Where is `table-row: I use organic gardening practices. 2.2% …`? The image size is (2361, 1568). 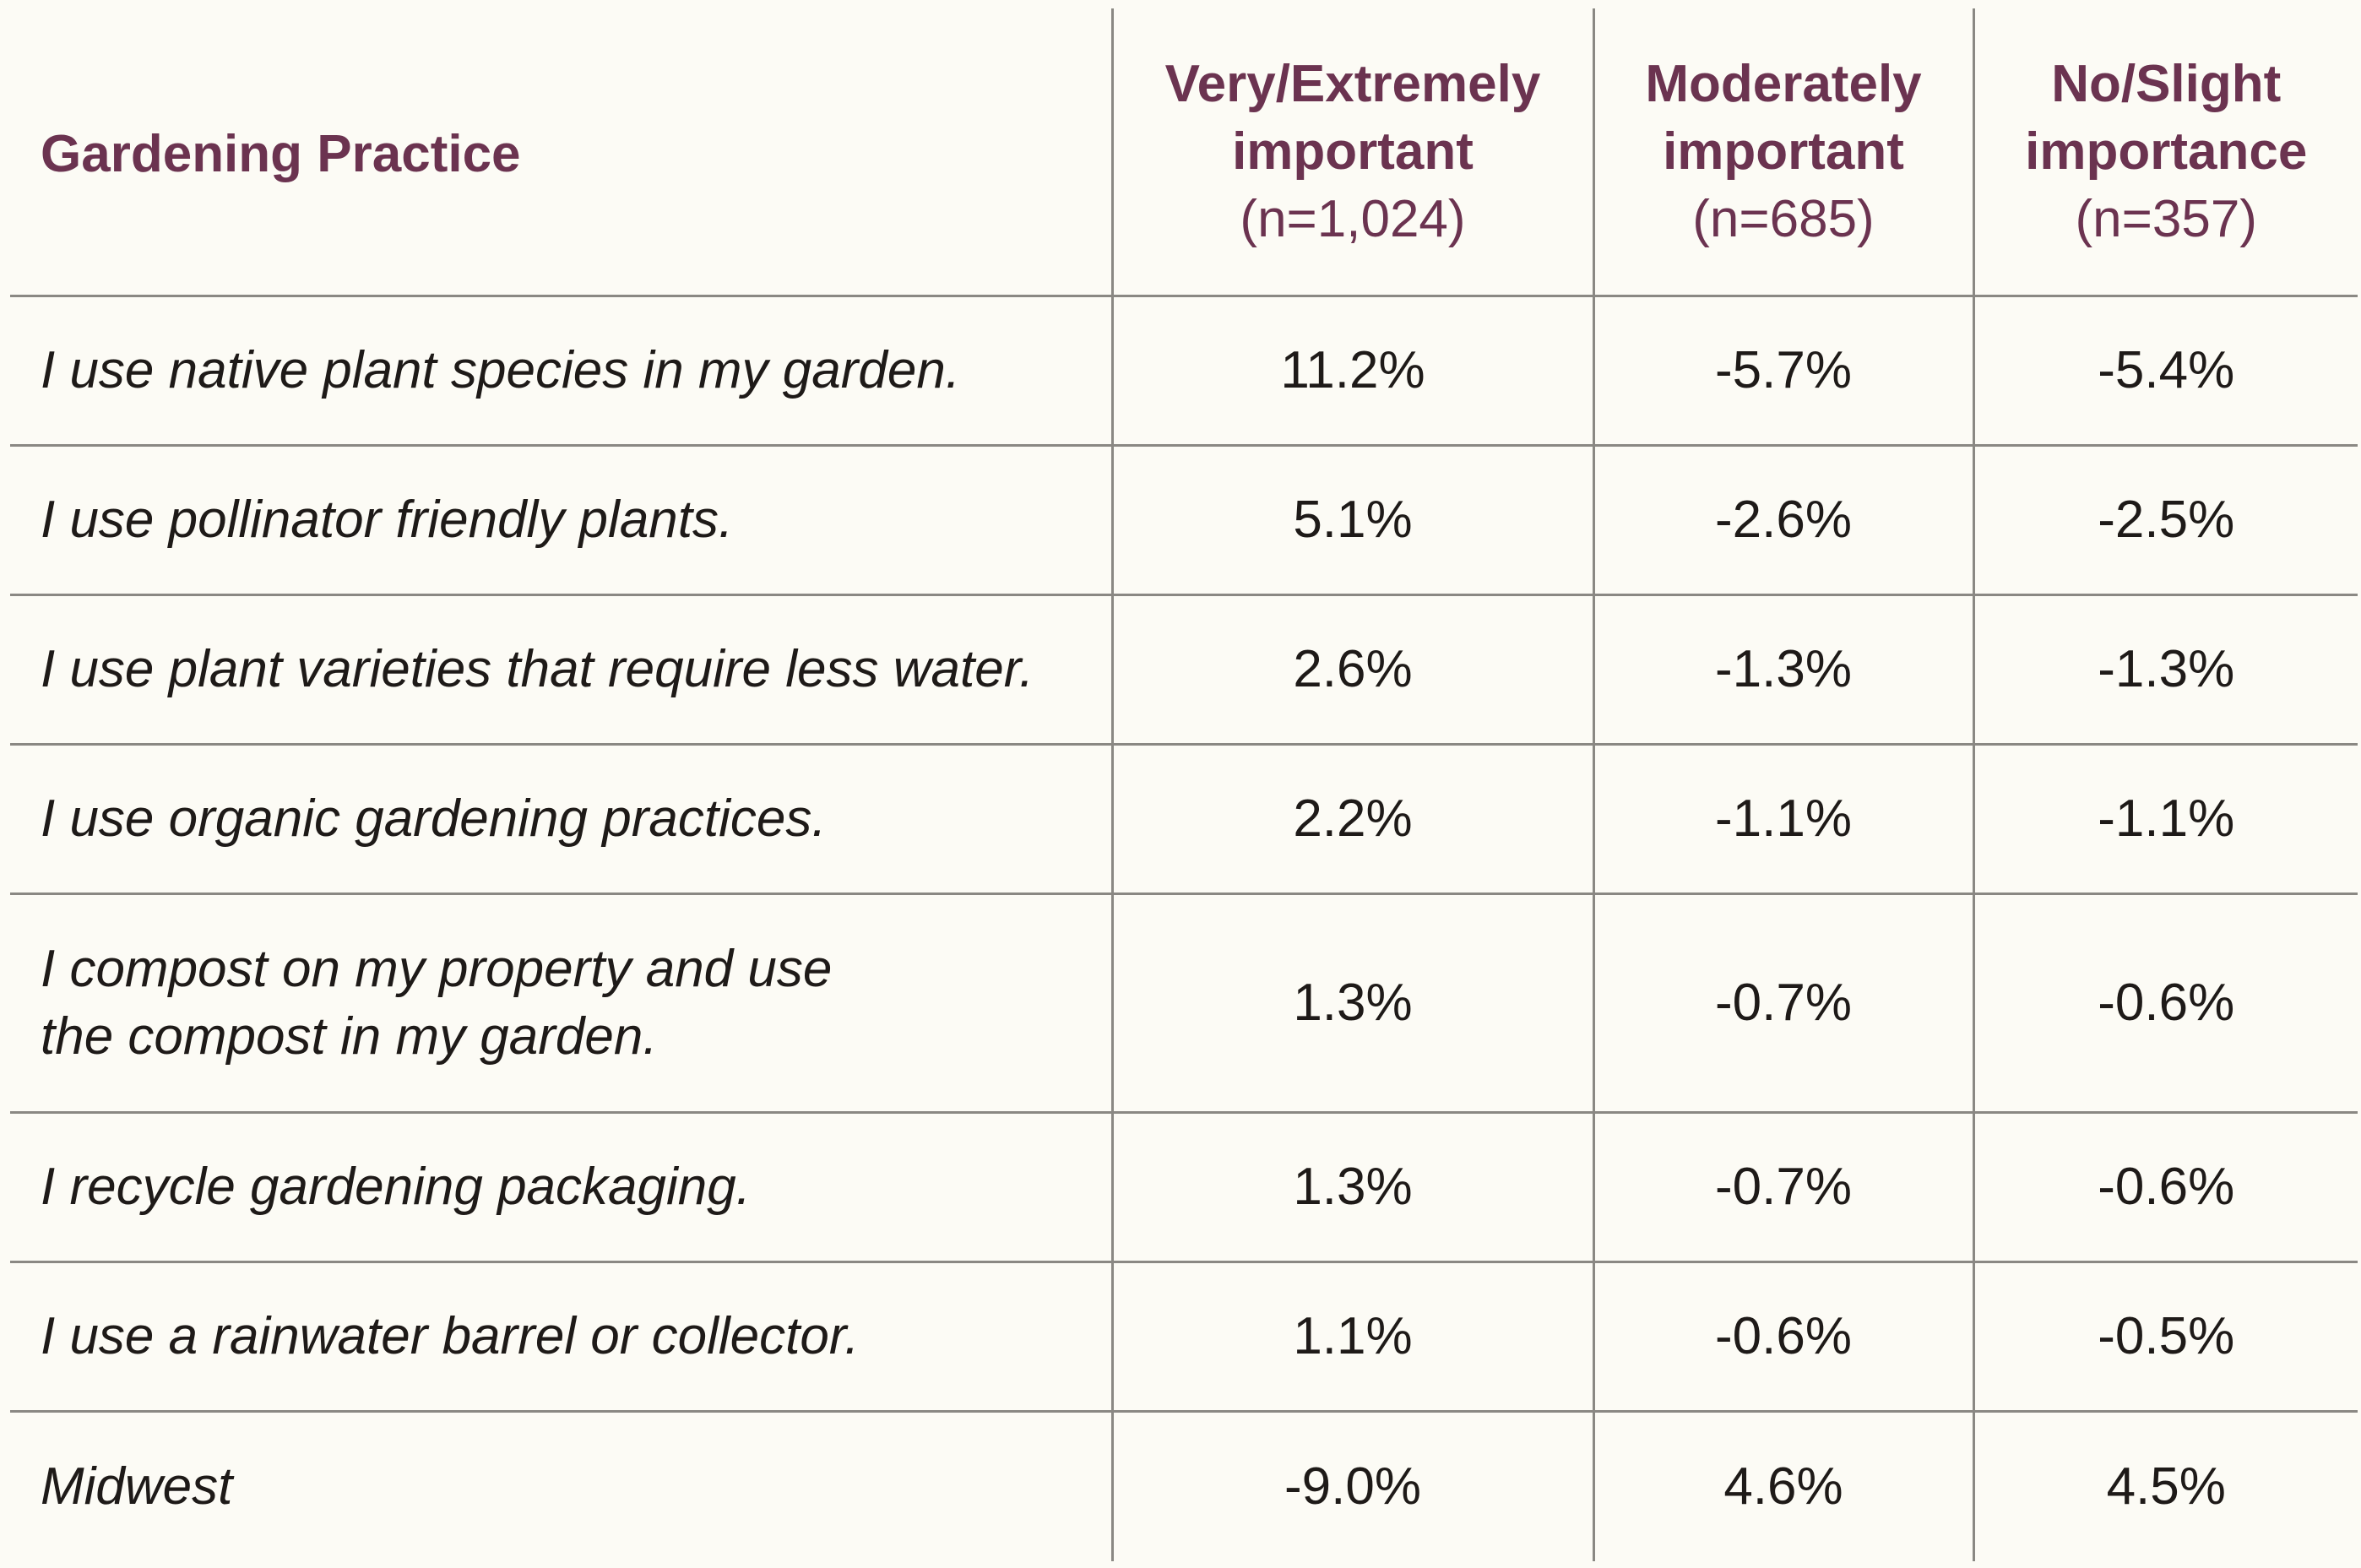
table-row: I use organic gardening practices. 2.2% … is located at coordinates (1184, 819).